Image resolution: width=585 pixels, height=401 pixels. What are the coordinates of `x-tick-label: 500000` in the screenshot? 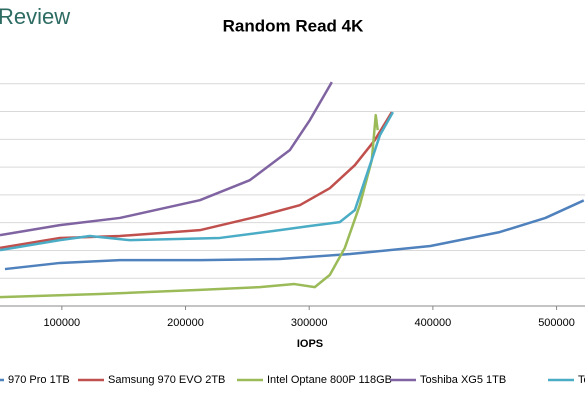 It's located at (556, 323).